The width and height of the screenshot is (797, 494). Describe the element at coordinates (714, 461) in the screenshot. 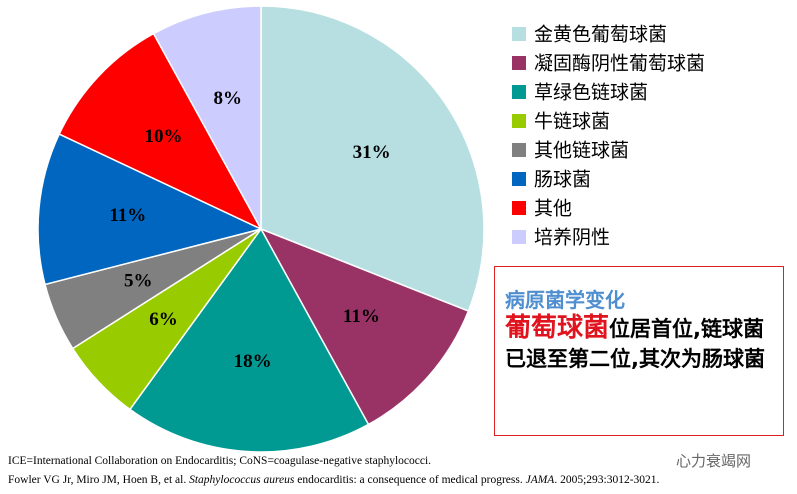

I see `watermark: 心力衰竭网` at that location.